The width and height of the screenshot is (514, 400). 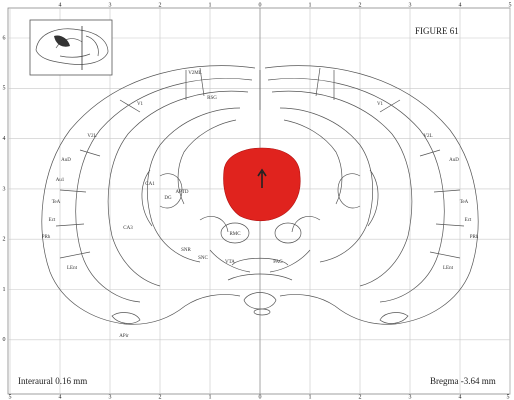 I want to click on region-label: VTA, so click(x=230, y=262).